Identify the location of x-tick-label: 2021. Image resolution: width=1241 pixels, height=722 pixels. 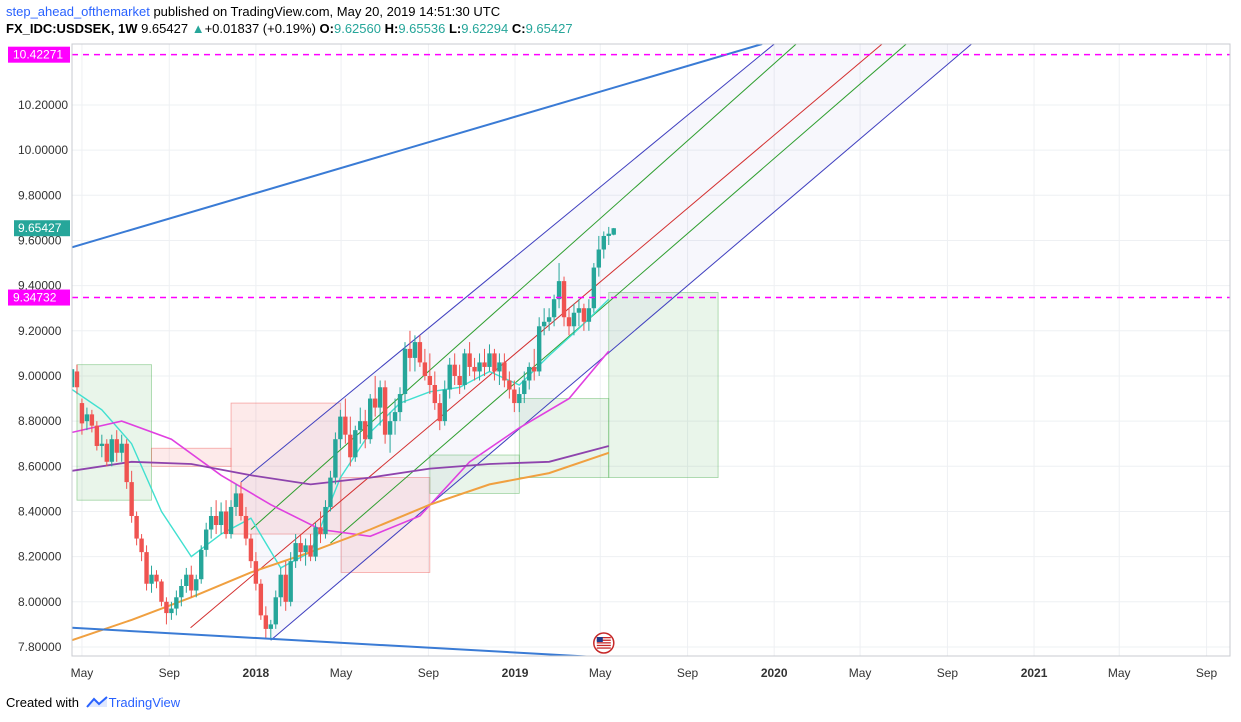
(1034, 673).